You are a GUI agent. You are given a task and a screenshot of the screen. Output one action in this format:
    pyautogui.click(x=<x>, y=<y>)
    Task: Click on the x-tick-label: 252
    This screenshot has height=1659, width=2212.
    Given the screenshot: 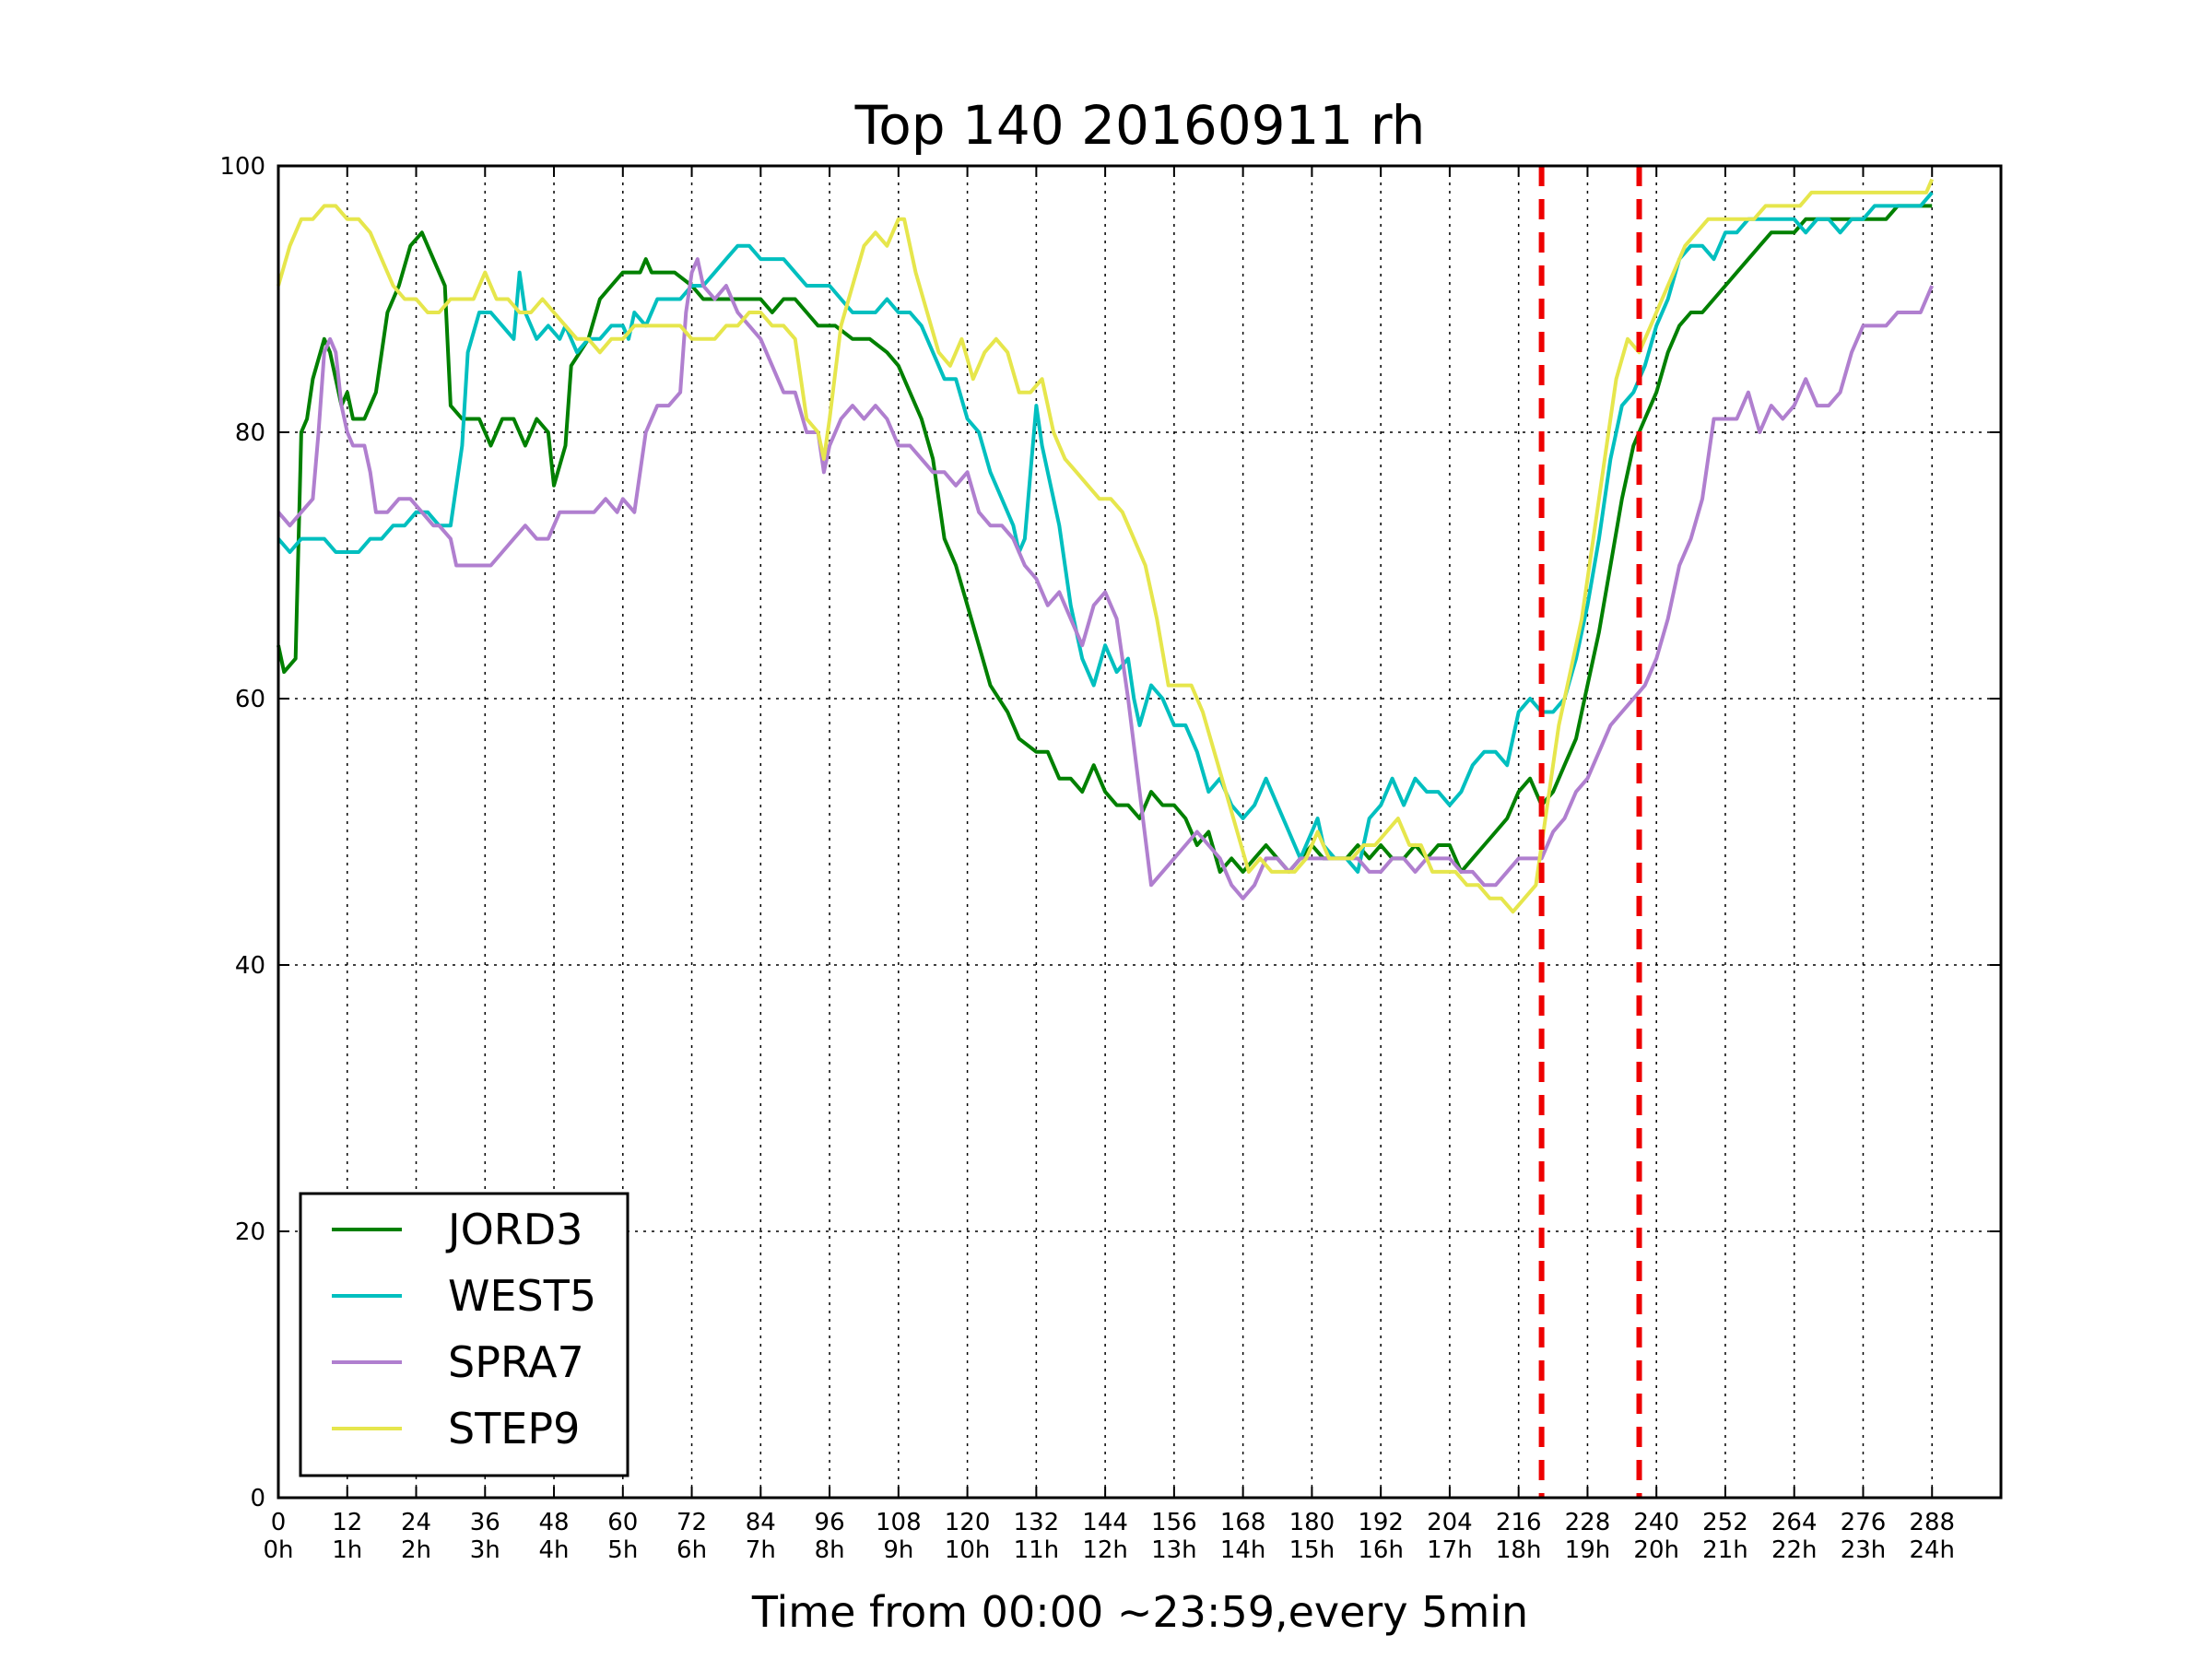 What is the action you would take?
    pyautogui.click(x=1725, y=1522)
    